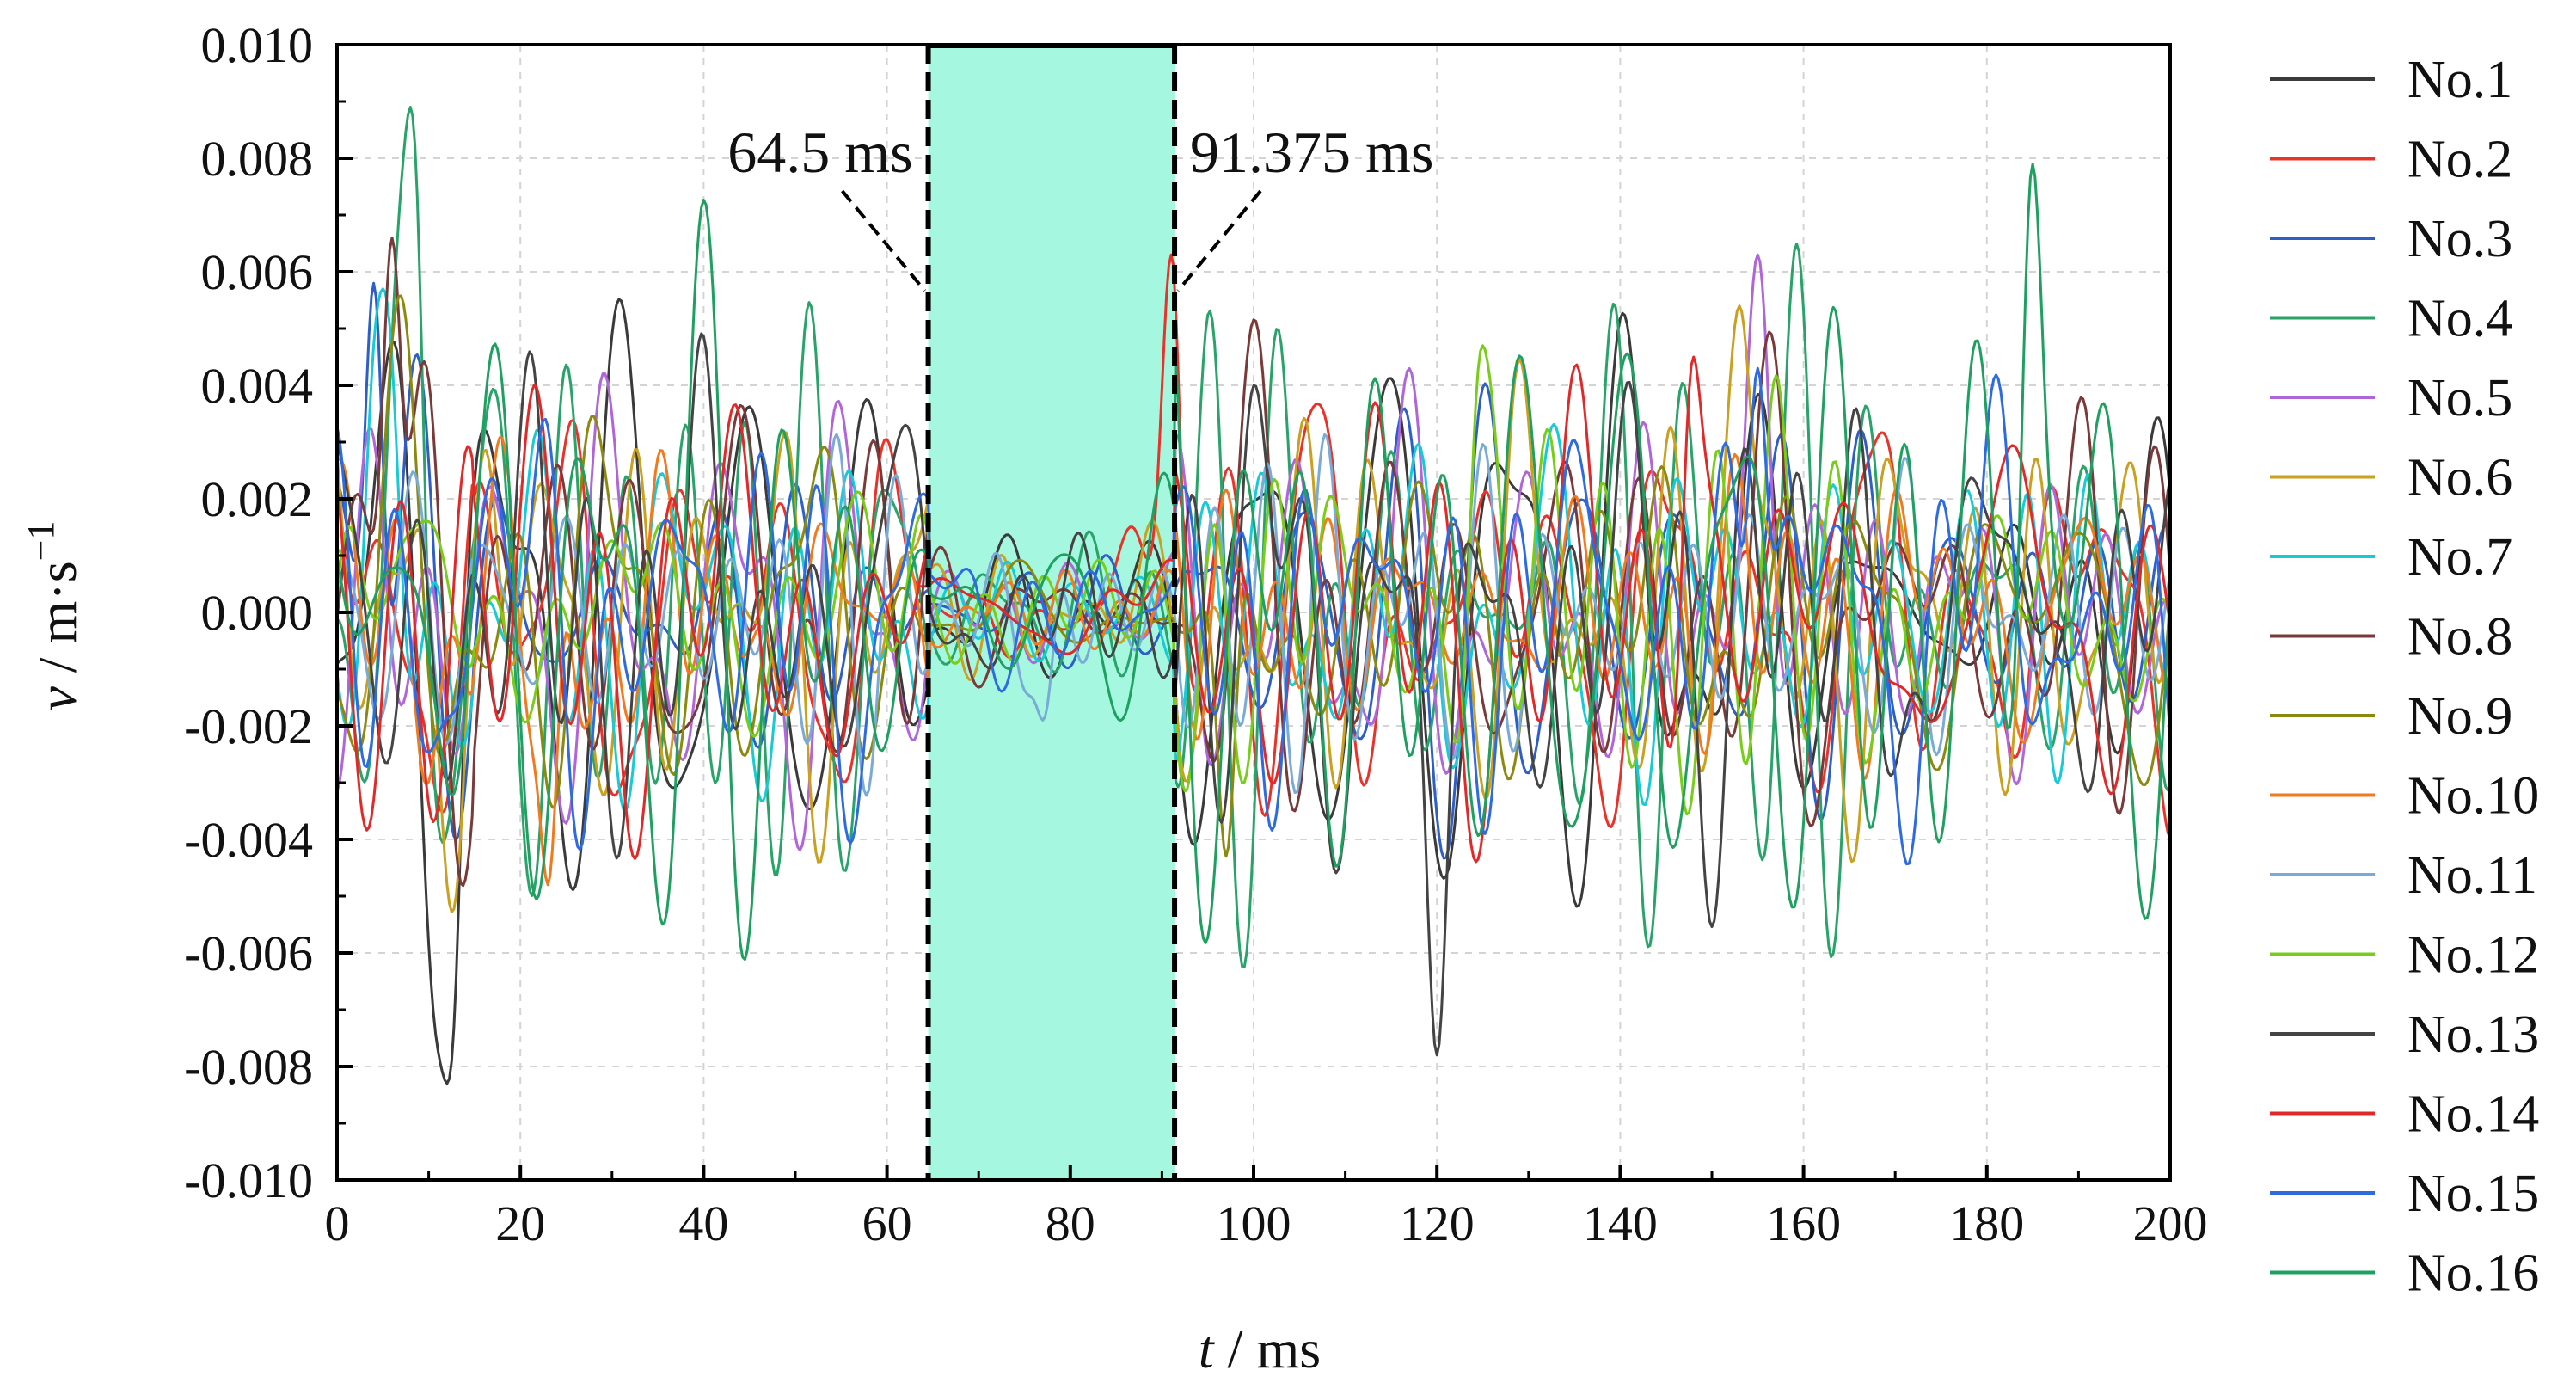  What do you see at coordinates (2473, 1114) in the screenshot?
I see `legend-label: No.14` at bounding box center [2473, 1114].